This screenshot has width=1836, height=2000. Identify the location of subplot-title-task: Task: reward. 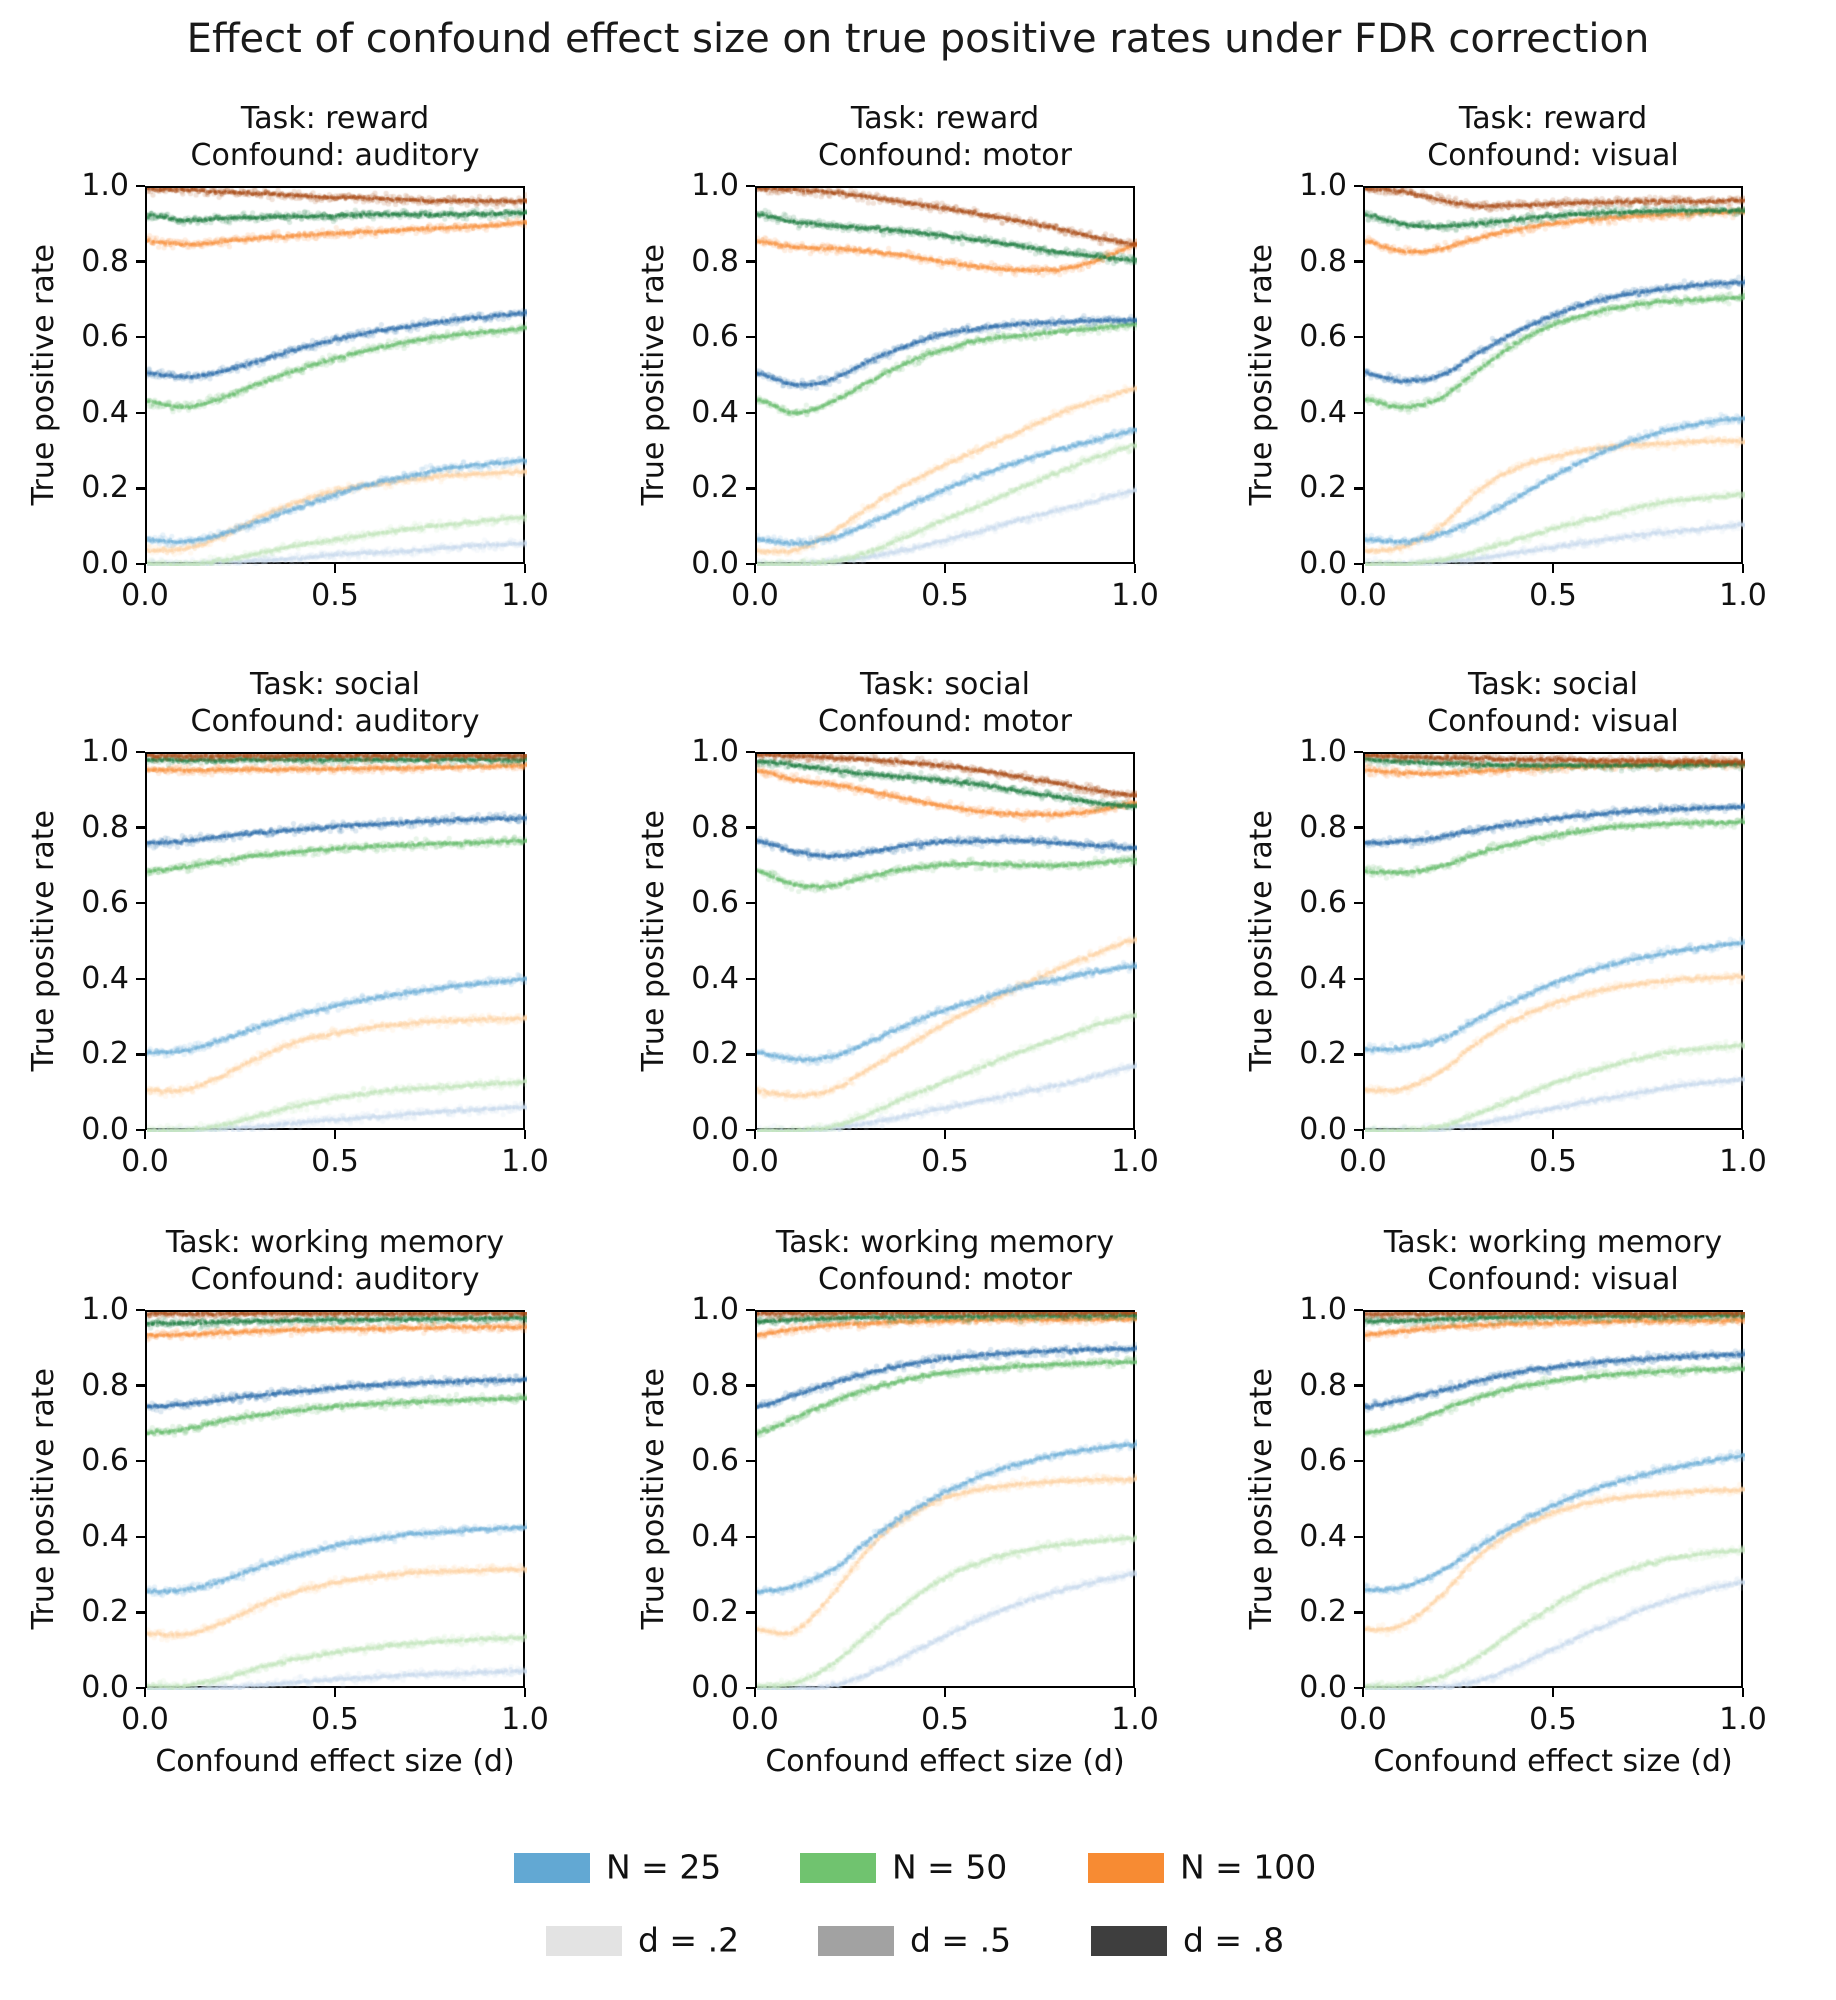
(1553, 118).